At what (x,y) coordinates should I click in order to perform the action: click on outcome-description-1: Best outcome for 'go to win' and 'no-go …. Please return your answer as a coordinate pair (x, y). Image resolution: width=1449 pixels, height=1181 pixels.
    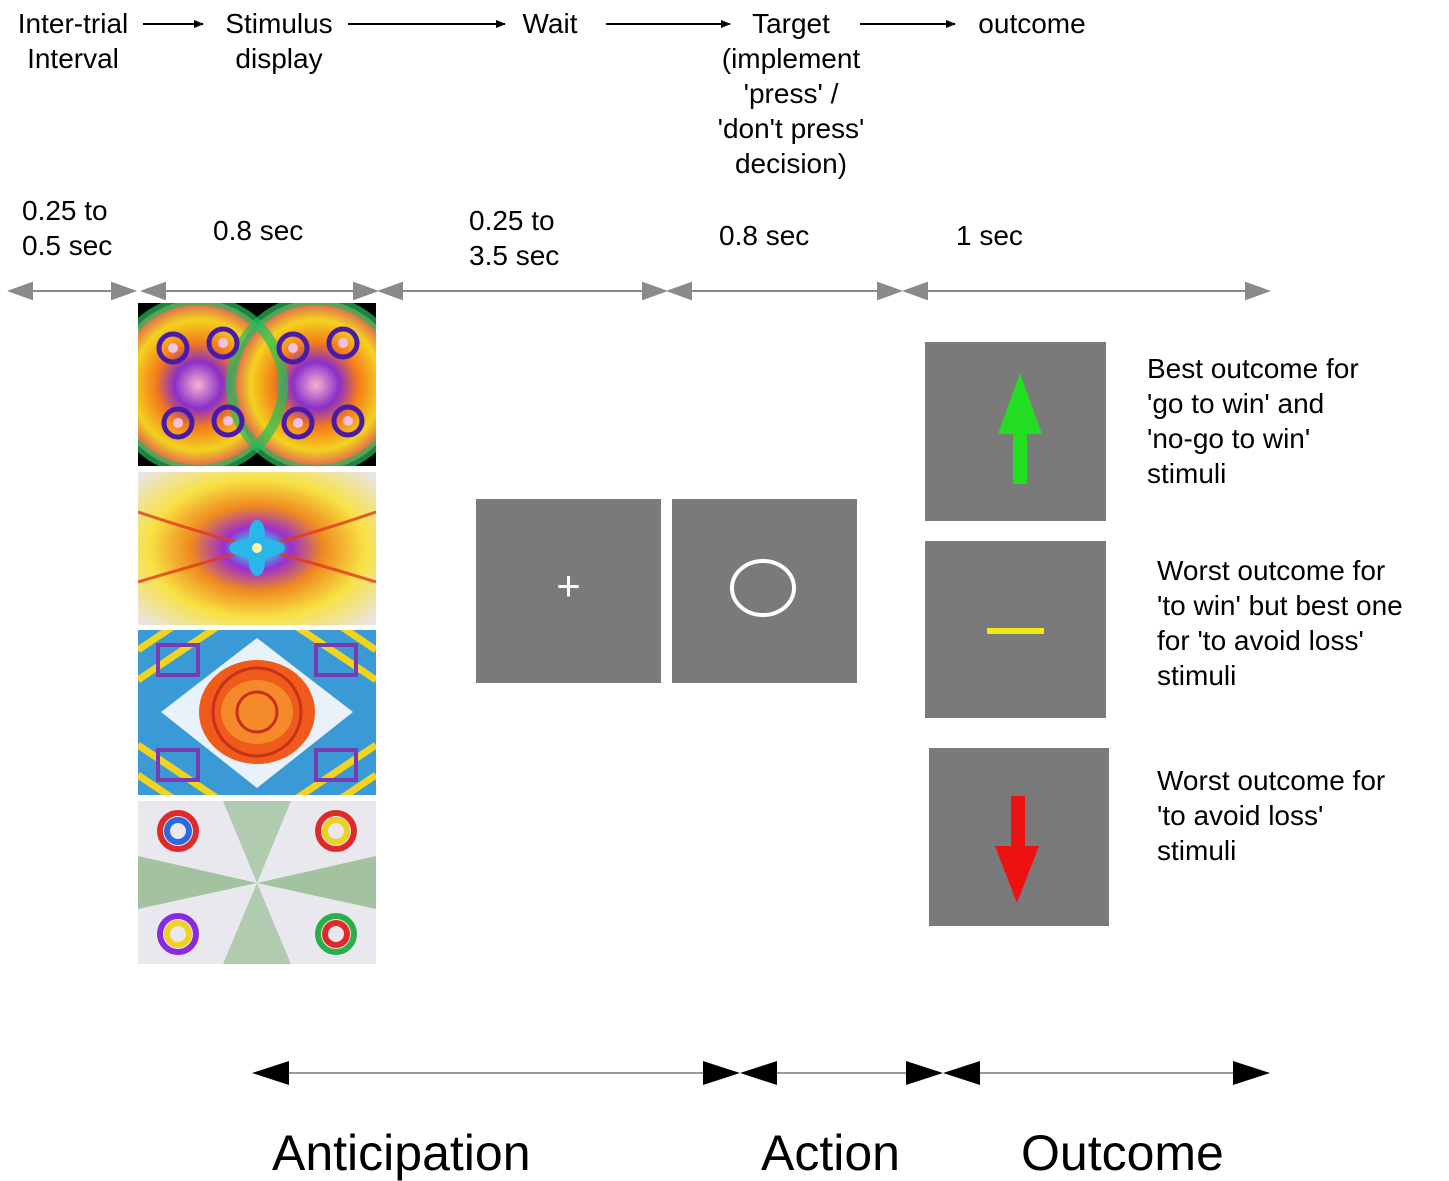
    Looking at the image, I should click on (1253, 421).